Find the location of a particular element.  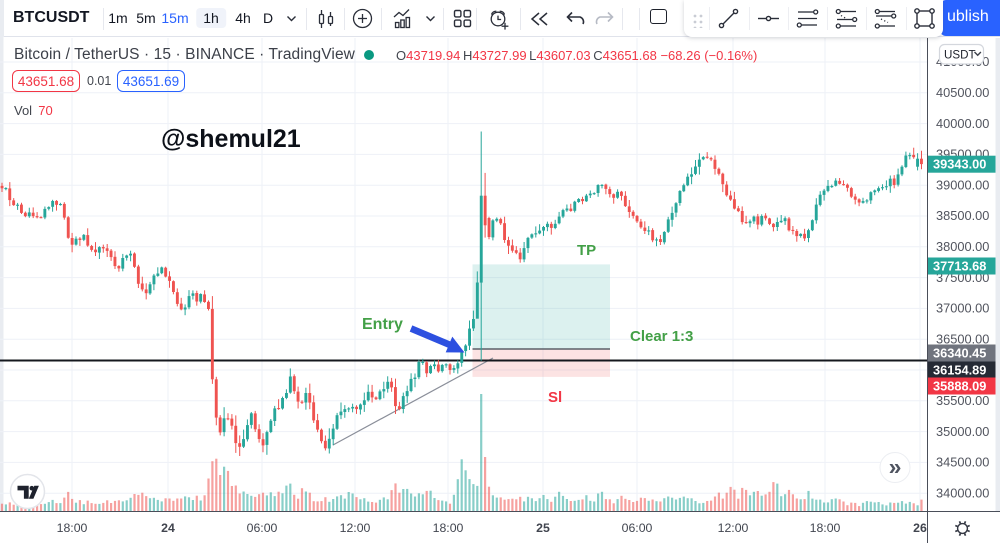

svg-text: 37713.68 is located at coordinates (959, 265).